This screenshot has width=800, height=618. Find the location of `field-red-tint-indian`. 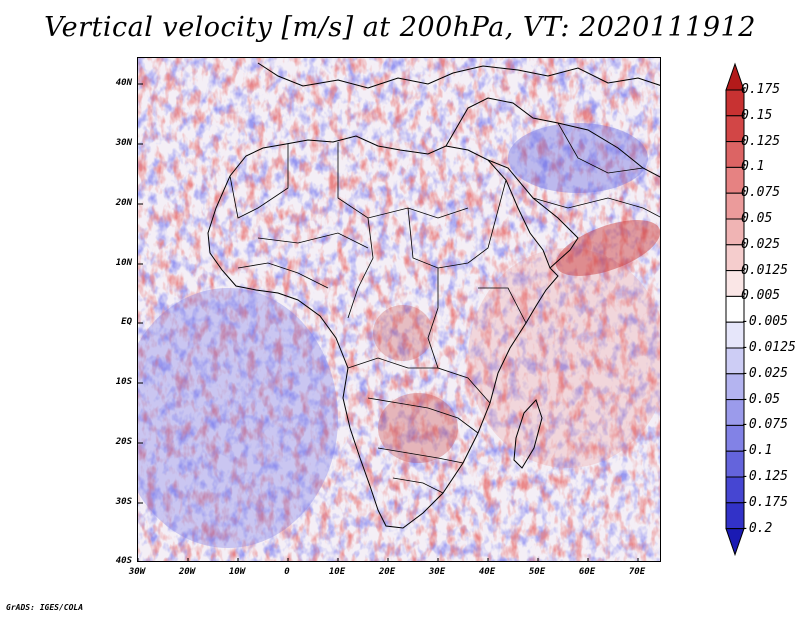

field-red-tint-indian is located at coordinates (564, 358).